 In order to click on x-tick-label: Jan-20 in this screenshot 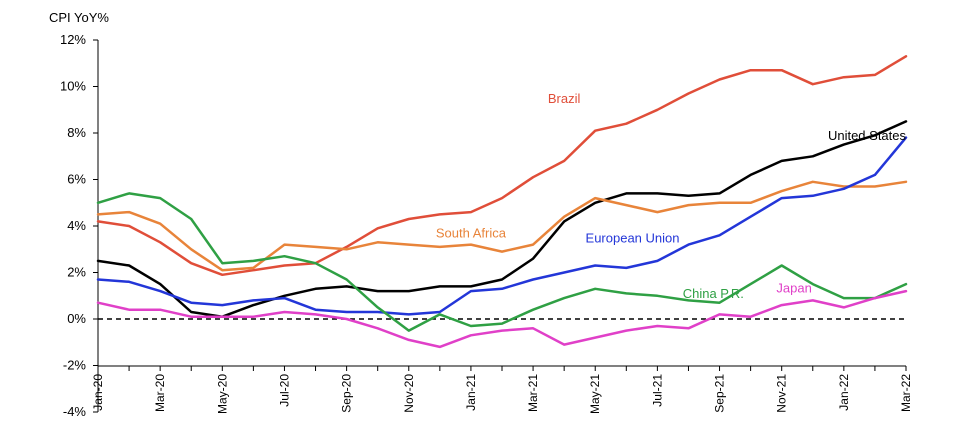, I will do `click(98, 392)`.